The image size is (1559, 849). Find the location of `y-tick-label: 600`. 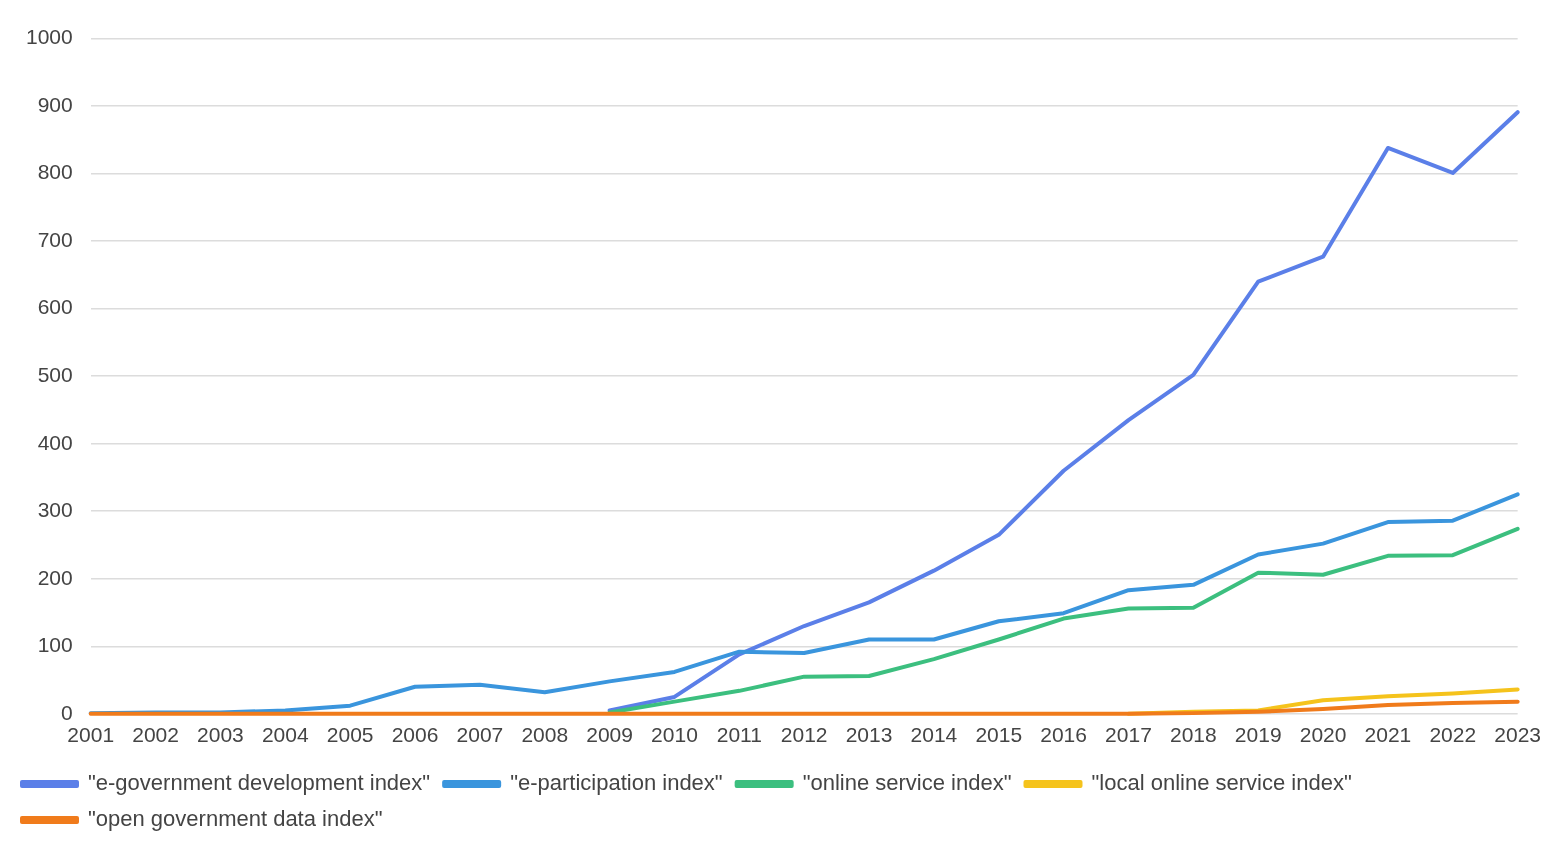

y-tick-label: 600 is located at coordinates (55, 307).